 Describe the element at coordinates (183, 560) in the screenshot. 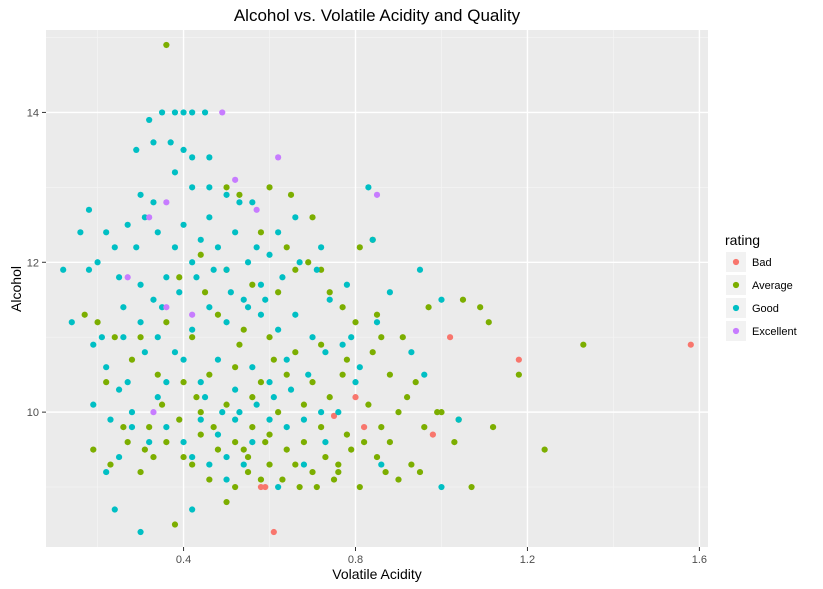

I see `x-tick-label: 0.4` at that location.